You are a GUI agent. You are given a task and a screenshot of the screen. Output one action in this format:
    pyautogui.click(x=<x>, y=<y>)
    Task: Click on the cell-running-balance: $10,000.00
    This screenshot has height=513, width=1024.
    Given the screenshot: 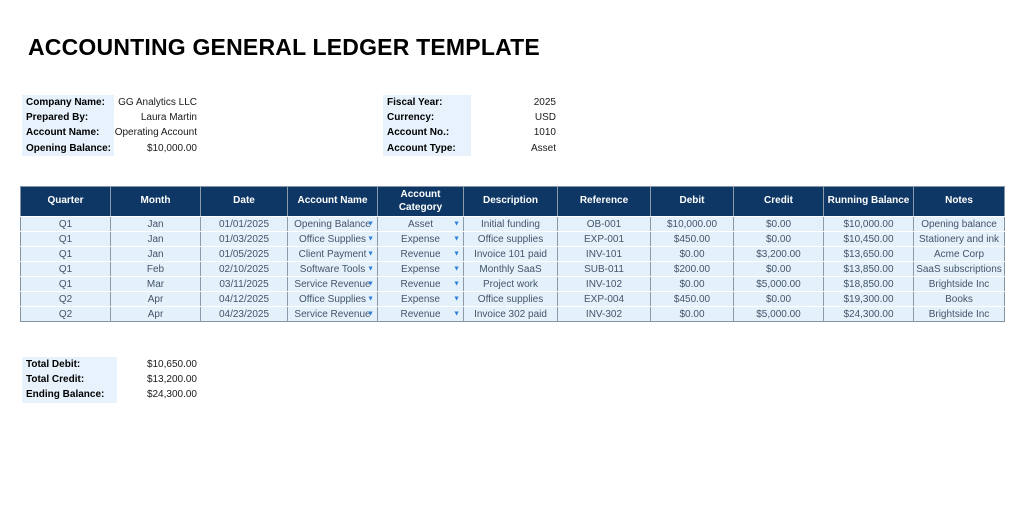 What is the action you would take?
    pyautogui.click(x=868, y=224)
    